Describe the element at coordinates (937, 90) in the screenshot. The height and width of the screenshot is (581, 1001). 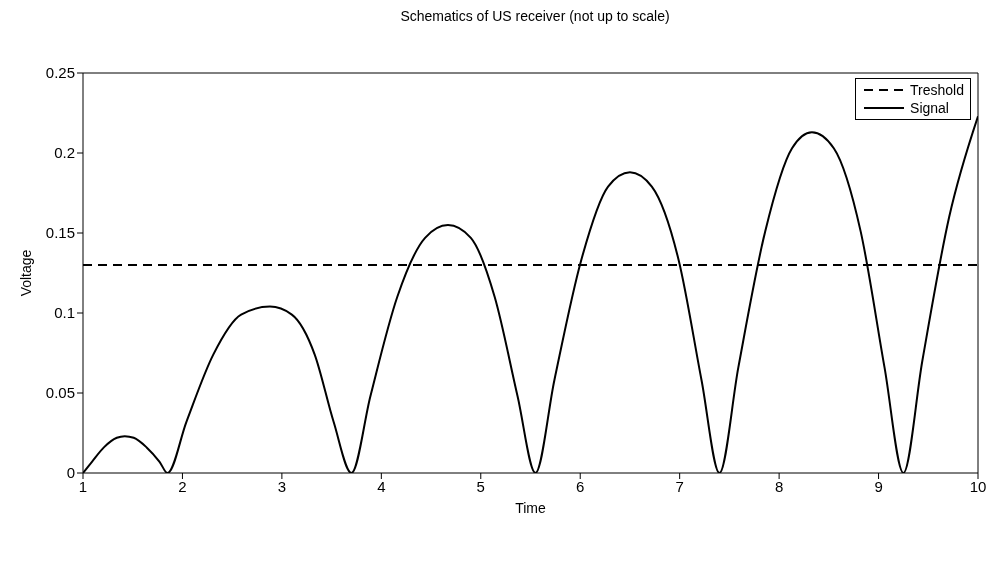
I see `legend-label: Treshold` at that location.